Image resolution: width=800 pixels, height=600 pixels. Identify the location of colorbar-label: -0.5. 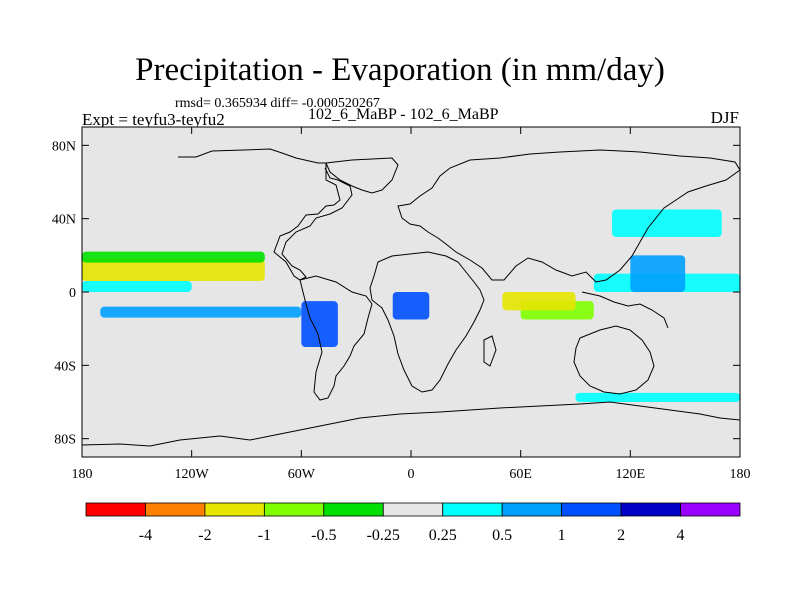
(323, 535).